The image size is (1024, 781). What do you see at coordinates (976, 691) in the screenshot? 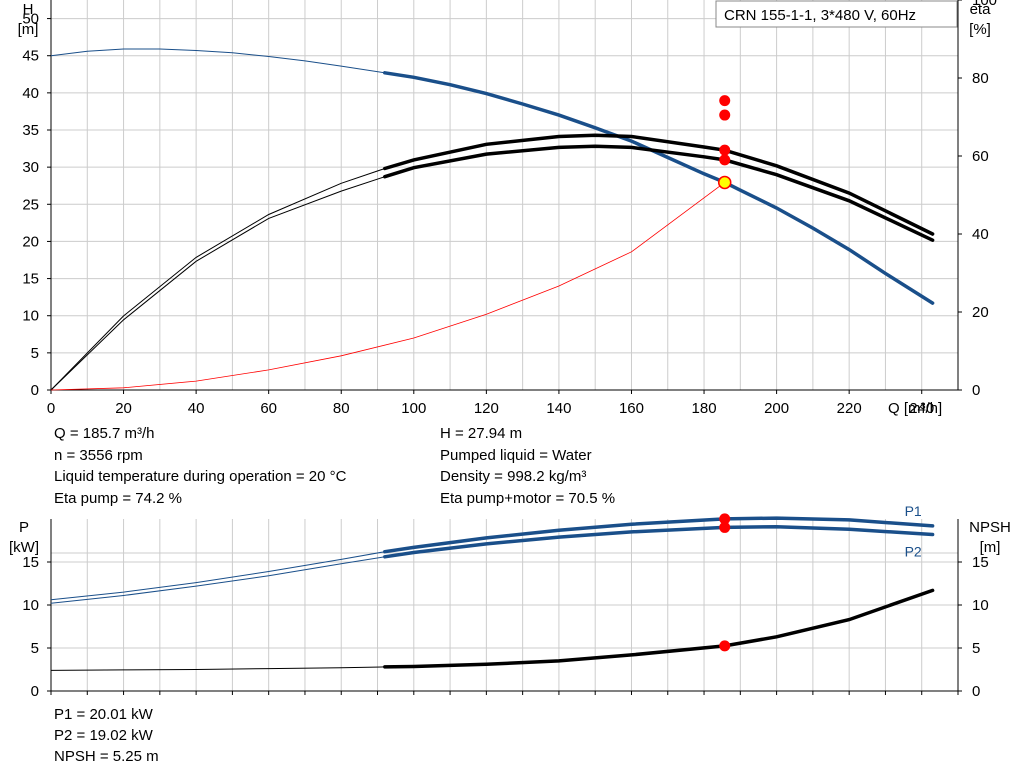
I see `lower-right-tick-label: 0` at bounding box center [976, 691].